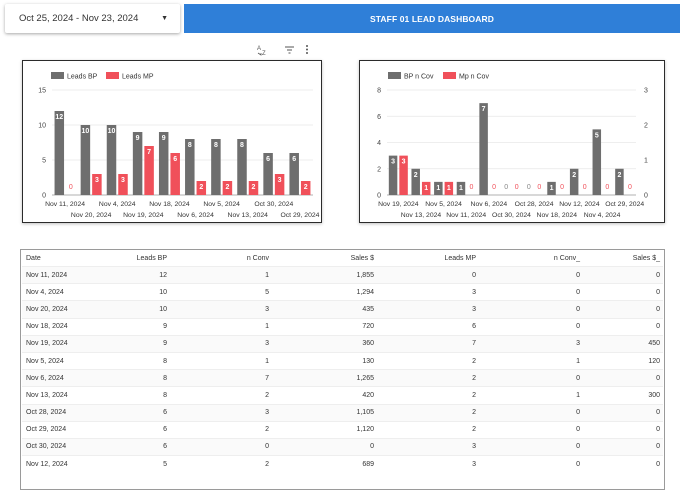  I want to click on data-label: 9, so click(164, 138).